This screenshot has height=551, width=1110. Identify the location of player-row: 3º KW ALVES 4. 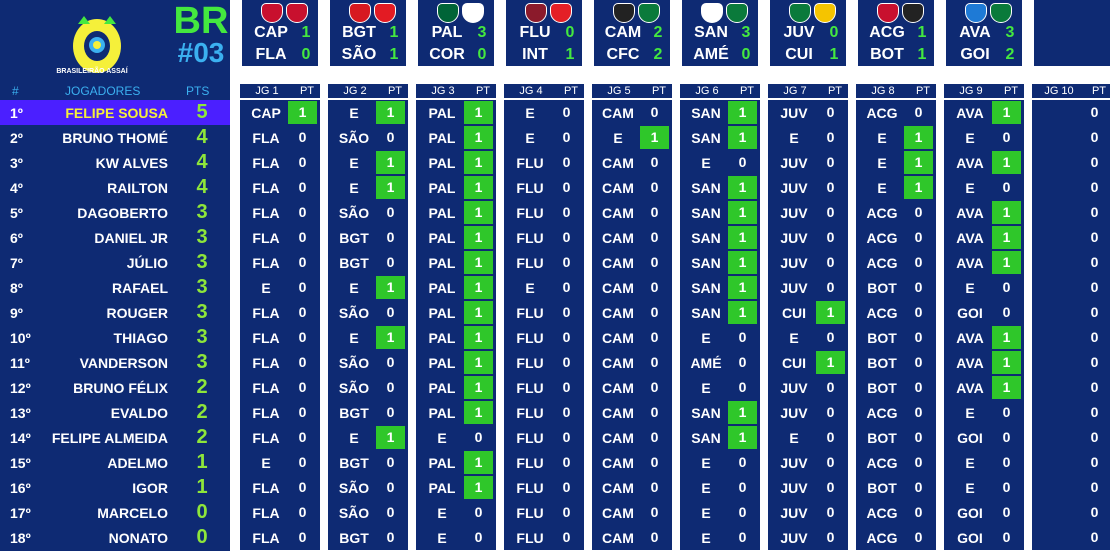
(115, 162).